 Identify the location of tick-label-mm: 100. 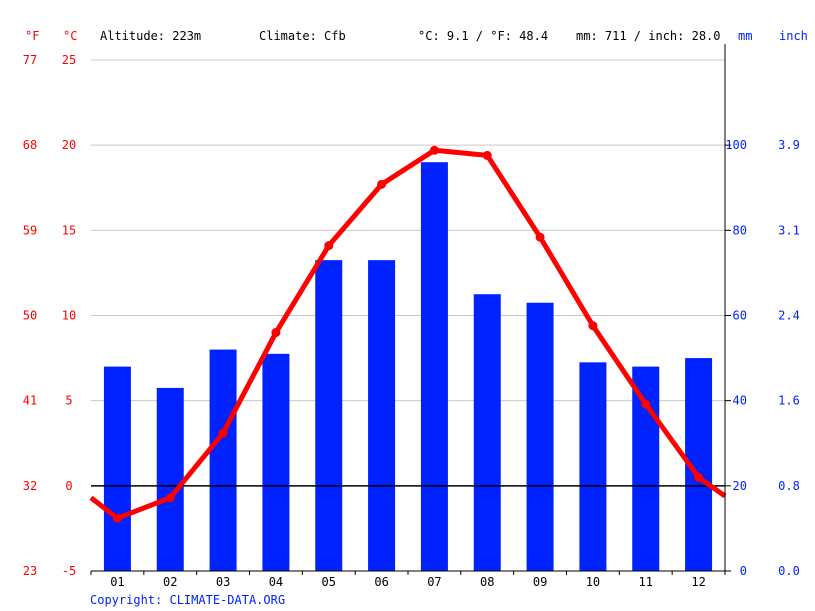
(736, 145).